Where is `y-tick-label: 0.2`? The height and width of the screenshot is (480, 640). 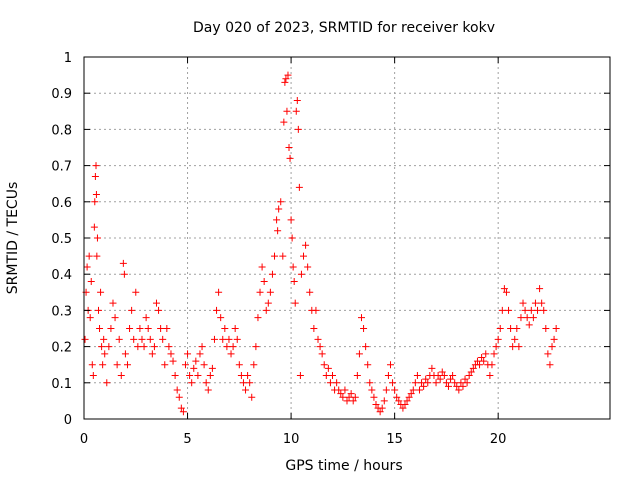 y-tick-label: 0.2 is located at coordinates (61, 348).